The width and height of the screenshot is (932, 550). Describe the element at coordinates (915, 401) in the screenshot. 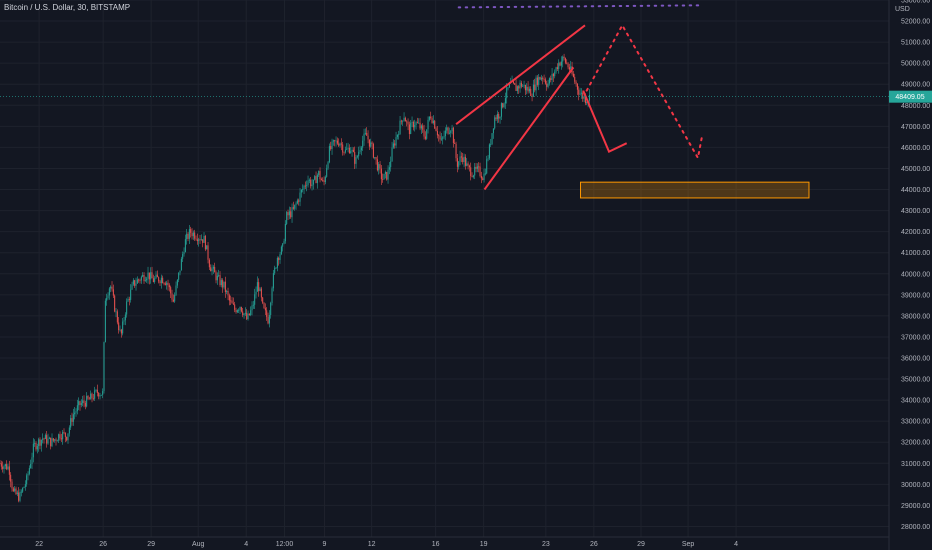

I see `price-tick-label: 34000.00` at that location.